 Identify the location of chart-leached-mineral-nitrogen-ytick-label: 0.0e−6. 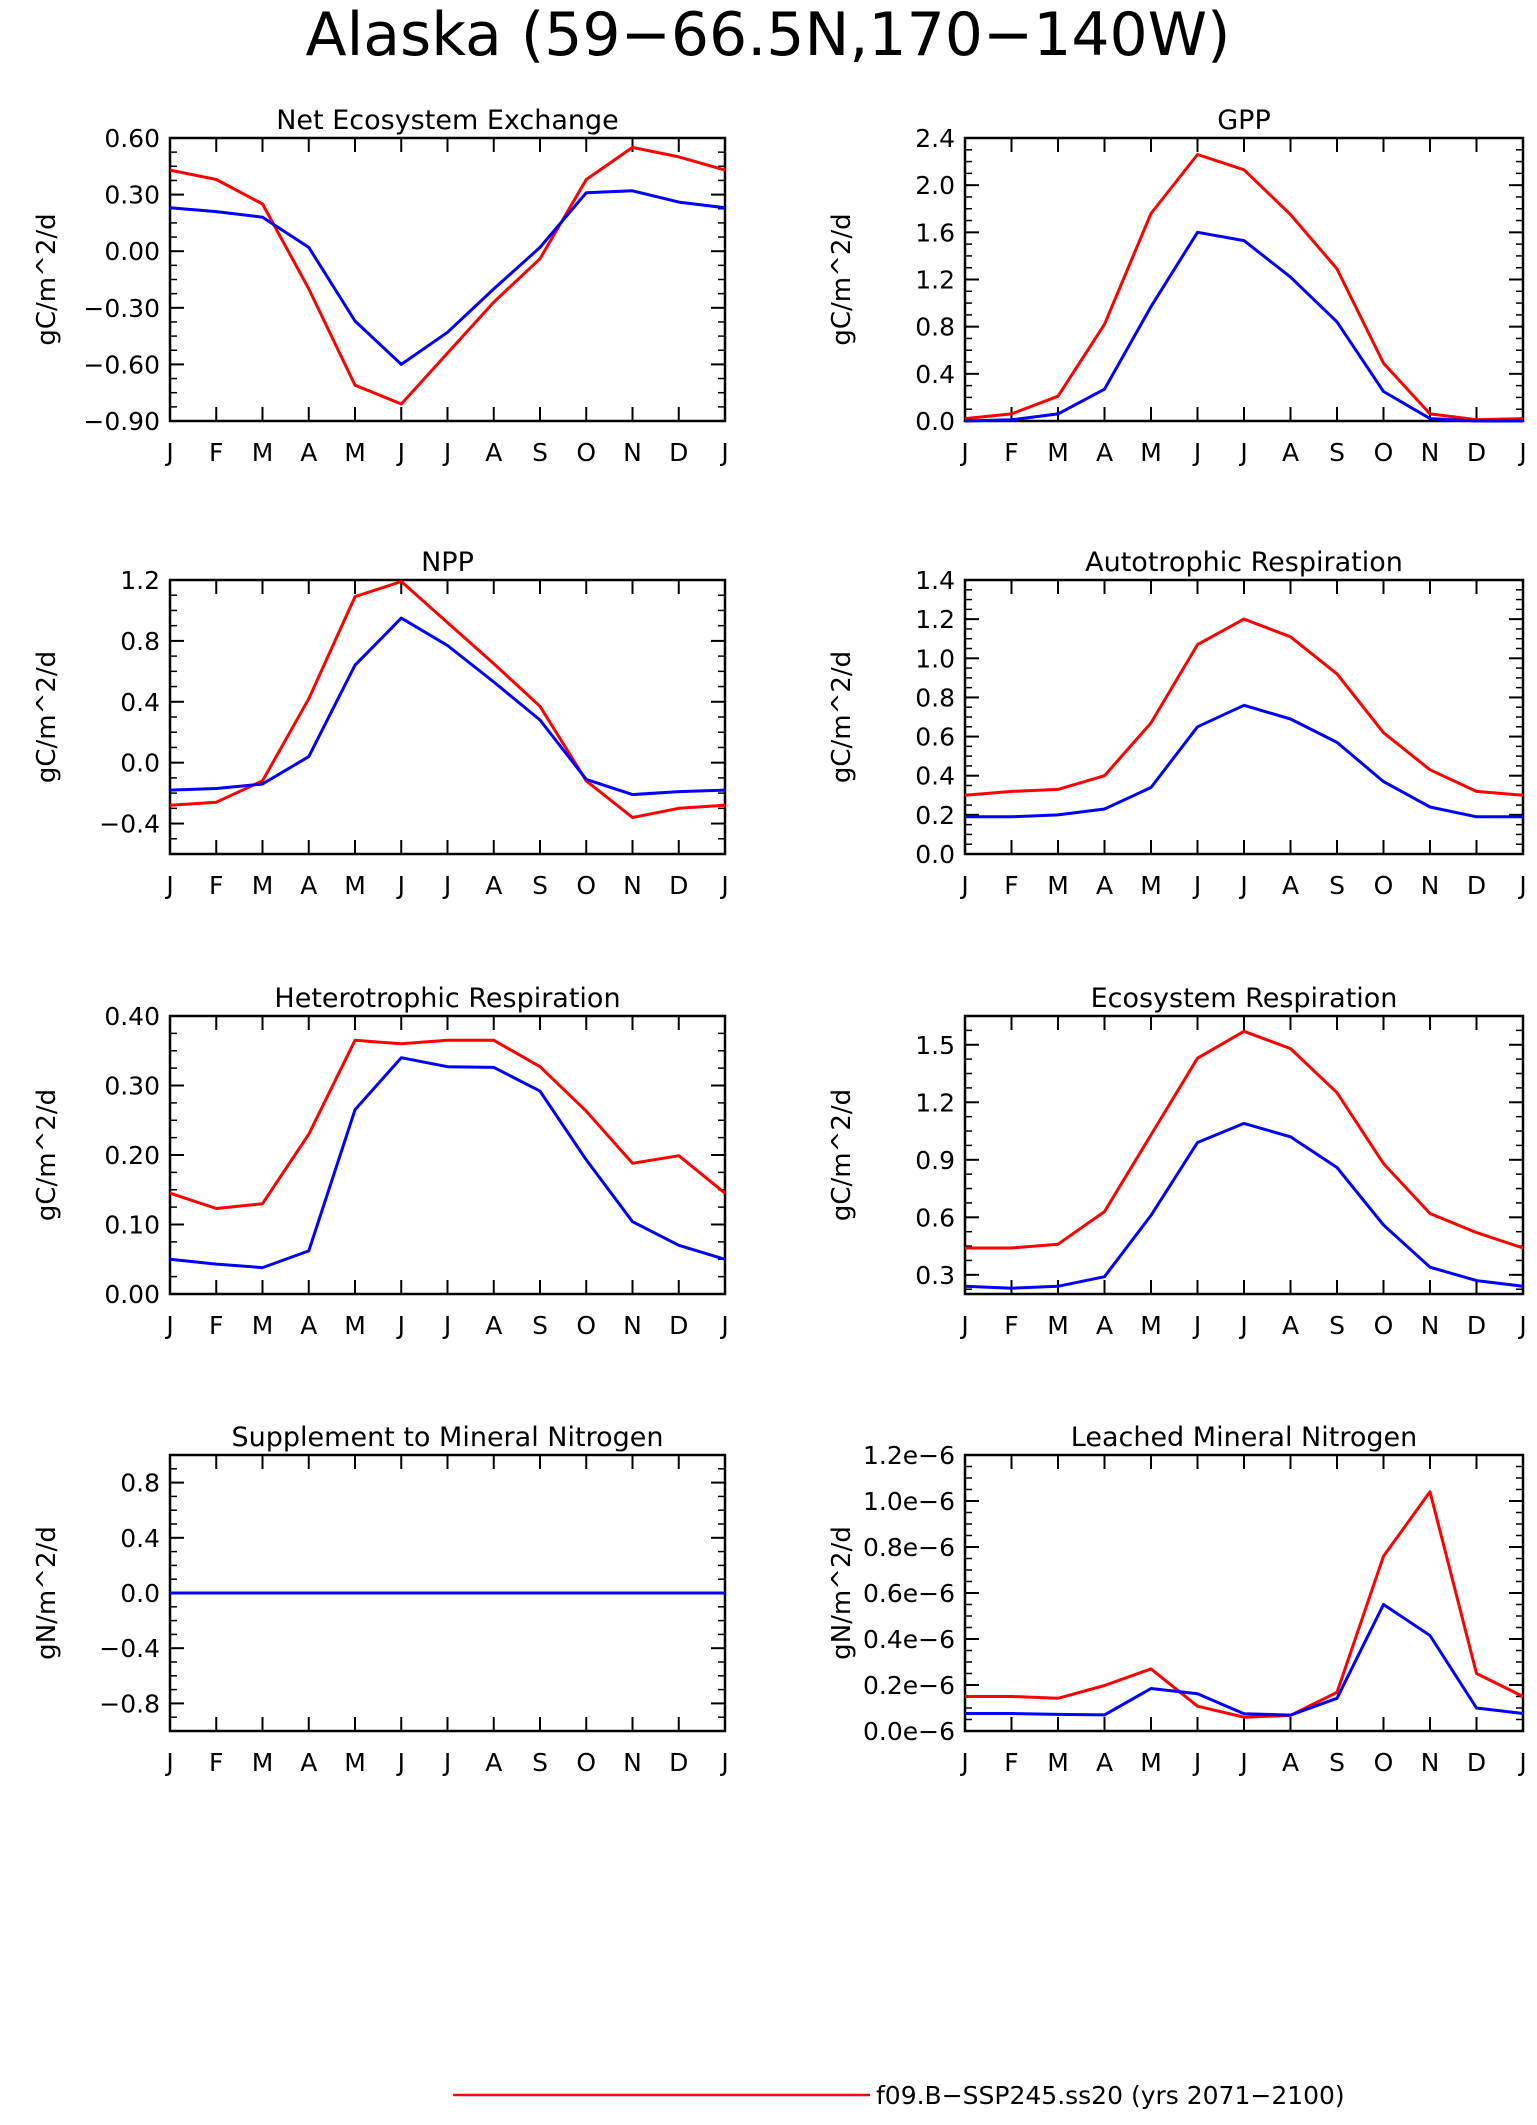
(909, 1731).